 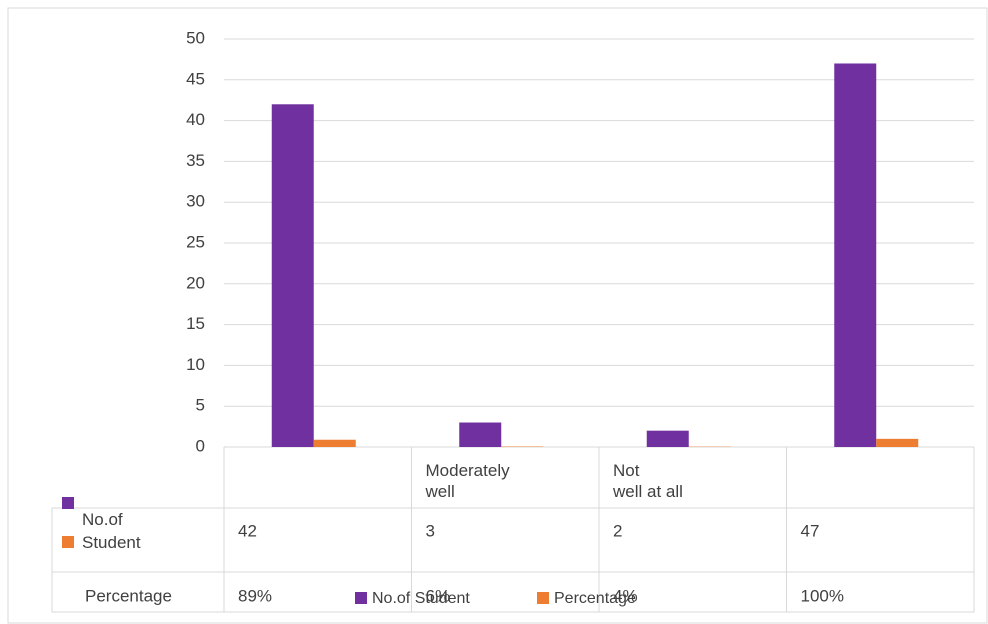 What do you see at coordinates (200, 445) in the screenshot?
I see `y-tick-label: 0` at bounding box center [200, 445].